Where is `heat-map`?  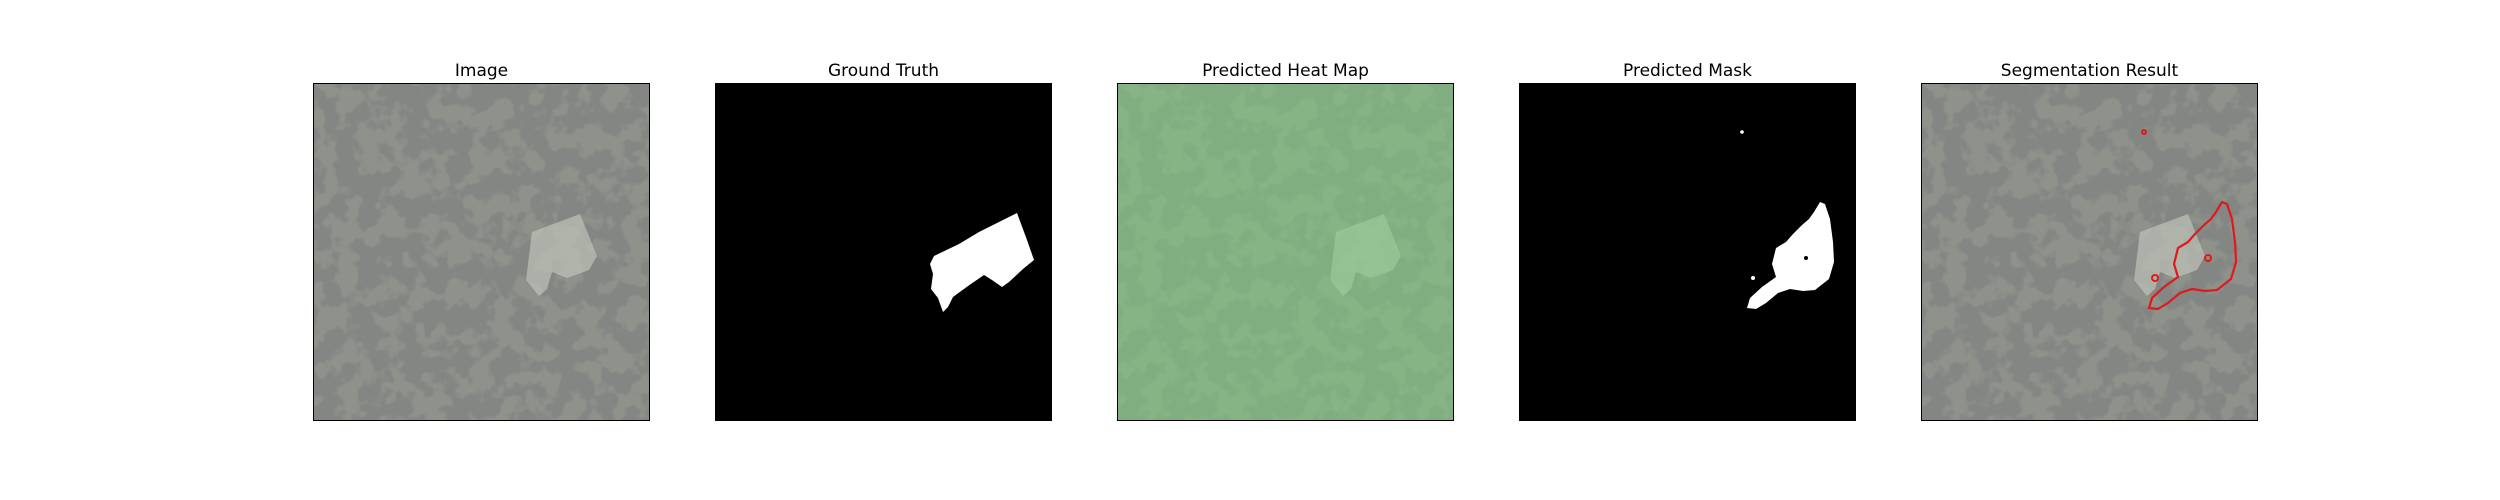
heat-map is located at coordinates (1285, 252).